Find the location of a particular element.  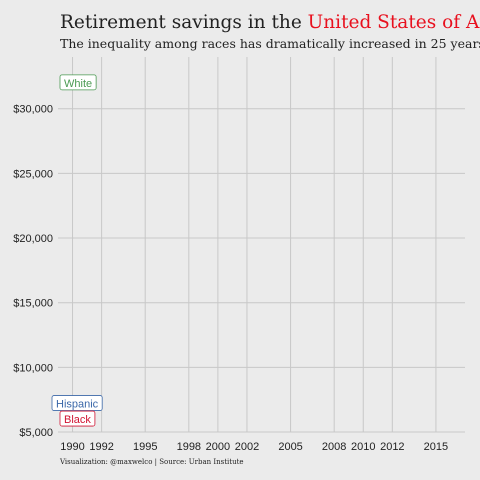

x-tick-label: 2012 is located at coordinates (392, 447).